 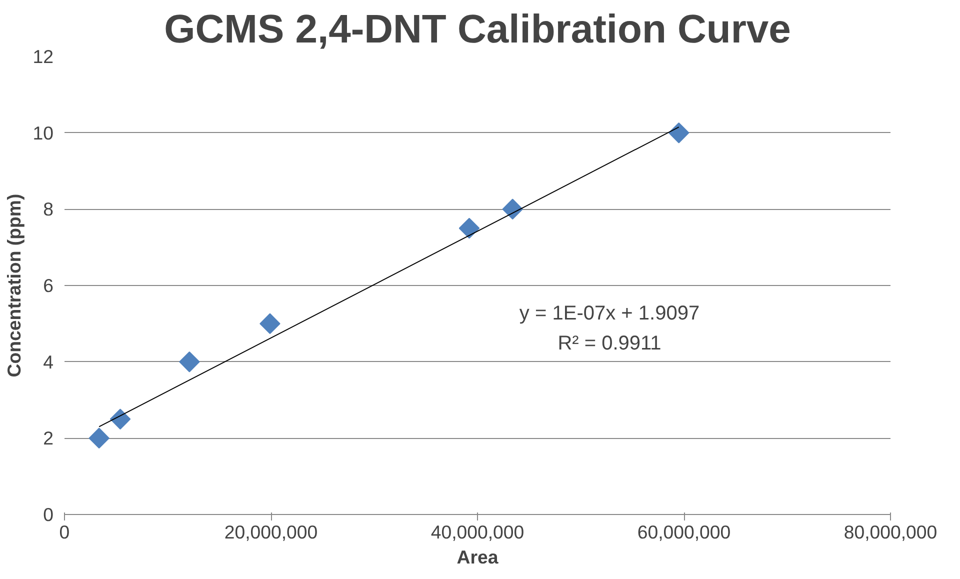 What do you see at coordinates (609, 313) in the screenshot?
I see `annotation: y = 1E-07x + 1.9097` at bounding box center [609, 313].